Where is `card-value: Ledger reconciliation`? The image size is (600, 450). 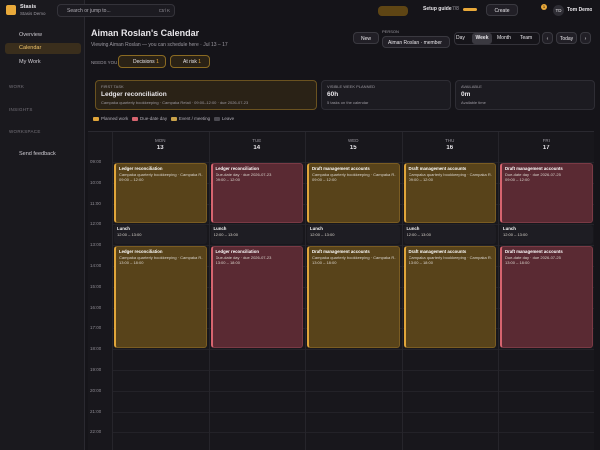
card-value: Ledger reconciliation is located at coordinates (134, 94).